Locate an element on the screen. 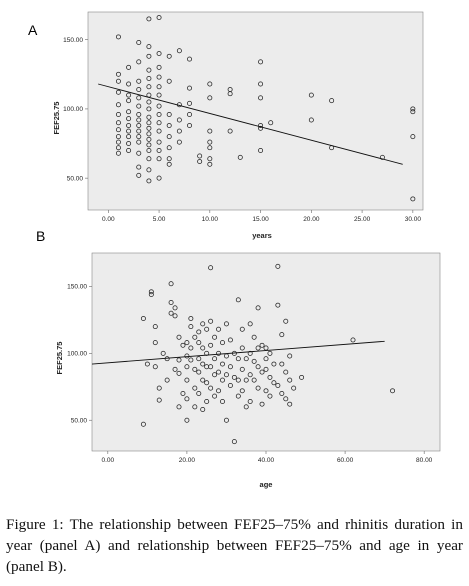 This screenshot has height=586, width=469. panel-a-x-tick-label: 25.00 is located at coordinates (362, 219).